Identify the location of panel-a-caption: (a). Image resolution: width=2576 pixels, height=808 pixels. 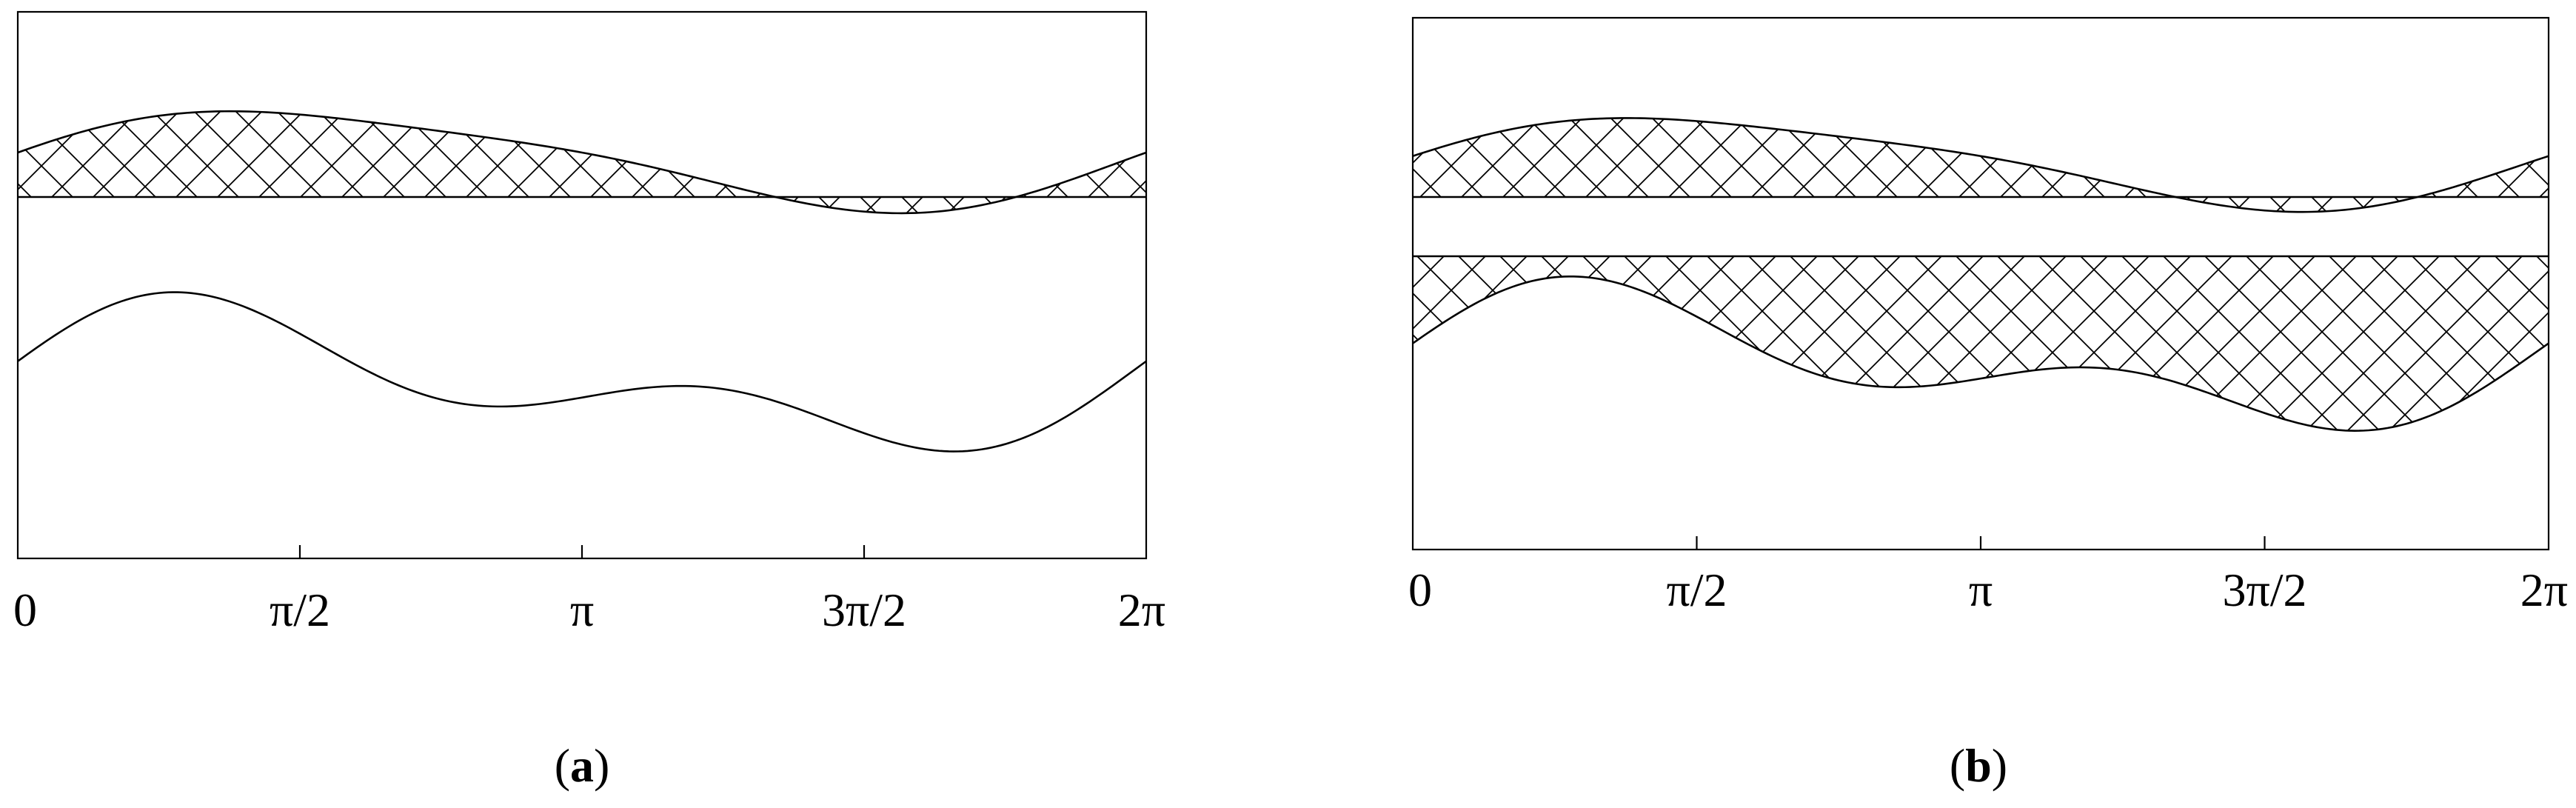
(582, 765).